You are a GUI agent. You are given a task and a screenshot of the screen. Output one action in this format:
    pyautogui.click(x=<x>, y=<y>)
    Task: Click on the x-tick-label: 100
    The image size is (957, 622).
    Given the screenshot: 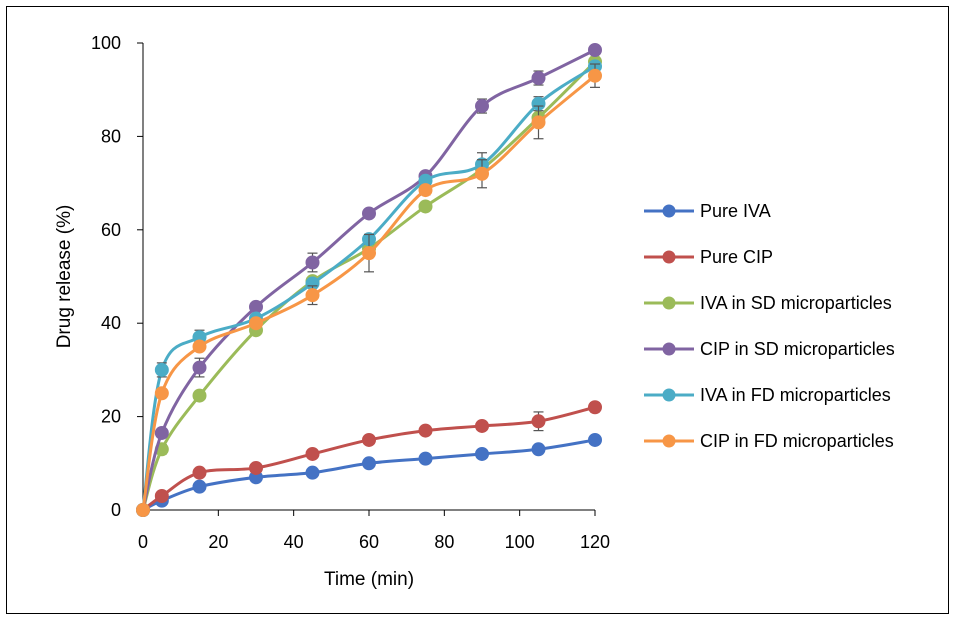 What is the action you would take?
    pyautogui.click(x=520, y=542)
    